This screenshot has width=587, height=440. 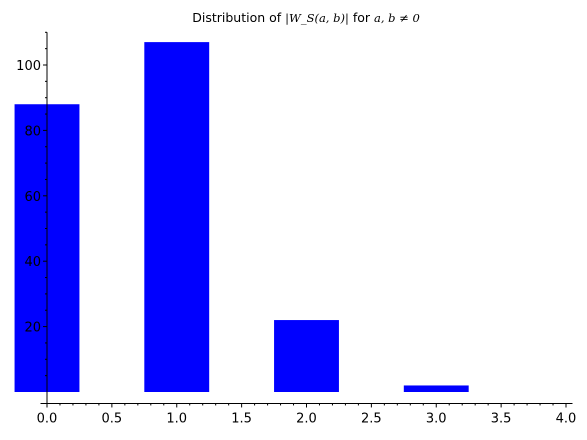 What do you see at coordinates (32, 262) in the screenshot?
I see `y-tick-label: 40` at bounding box center [32, 262].